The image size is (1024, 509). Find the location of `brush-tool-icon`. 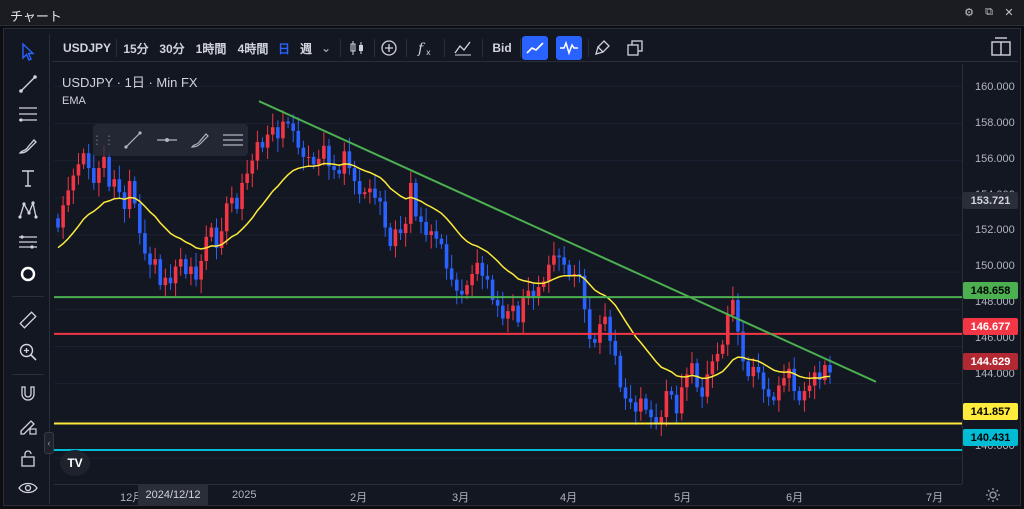

brush-tool-icon is located at coordinates (28, 146).